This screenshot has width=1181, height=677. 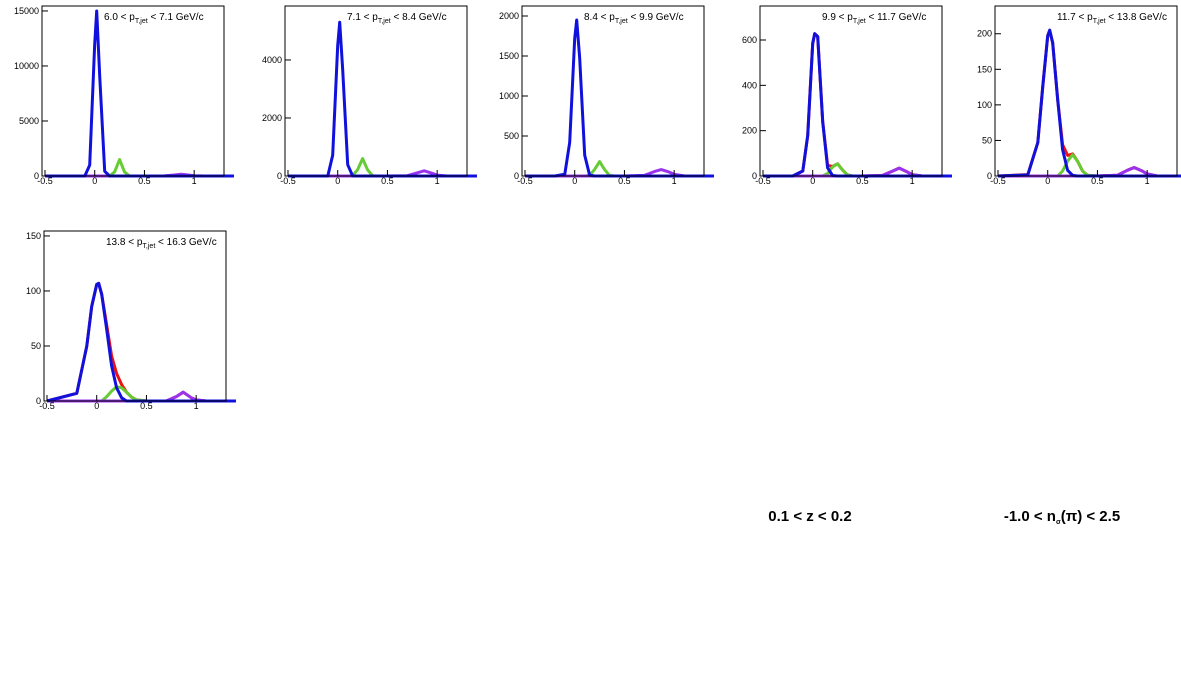 I want to click on annotation: -1.0 < nσ(π) < 2.5, so click(x=1062, y=517).